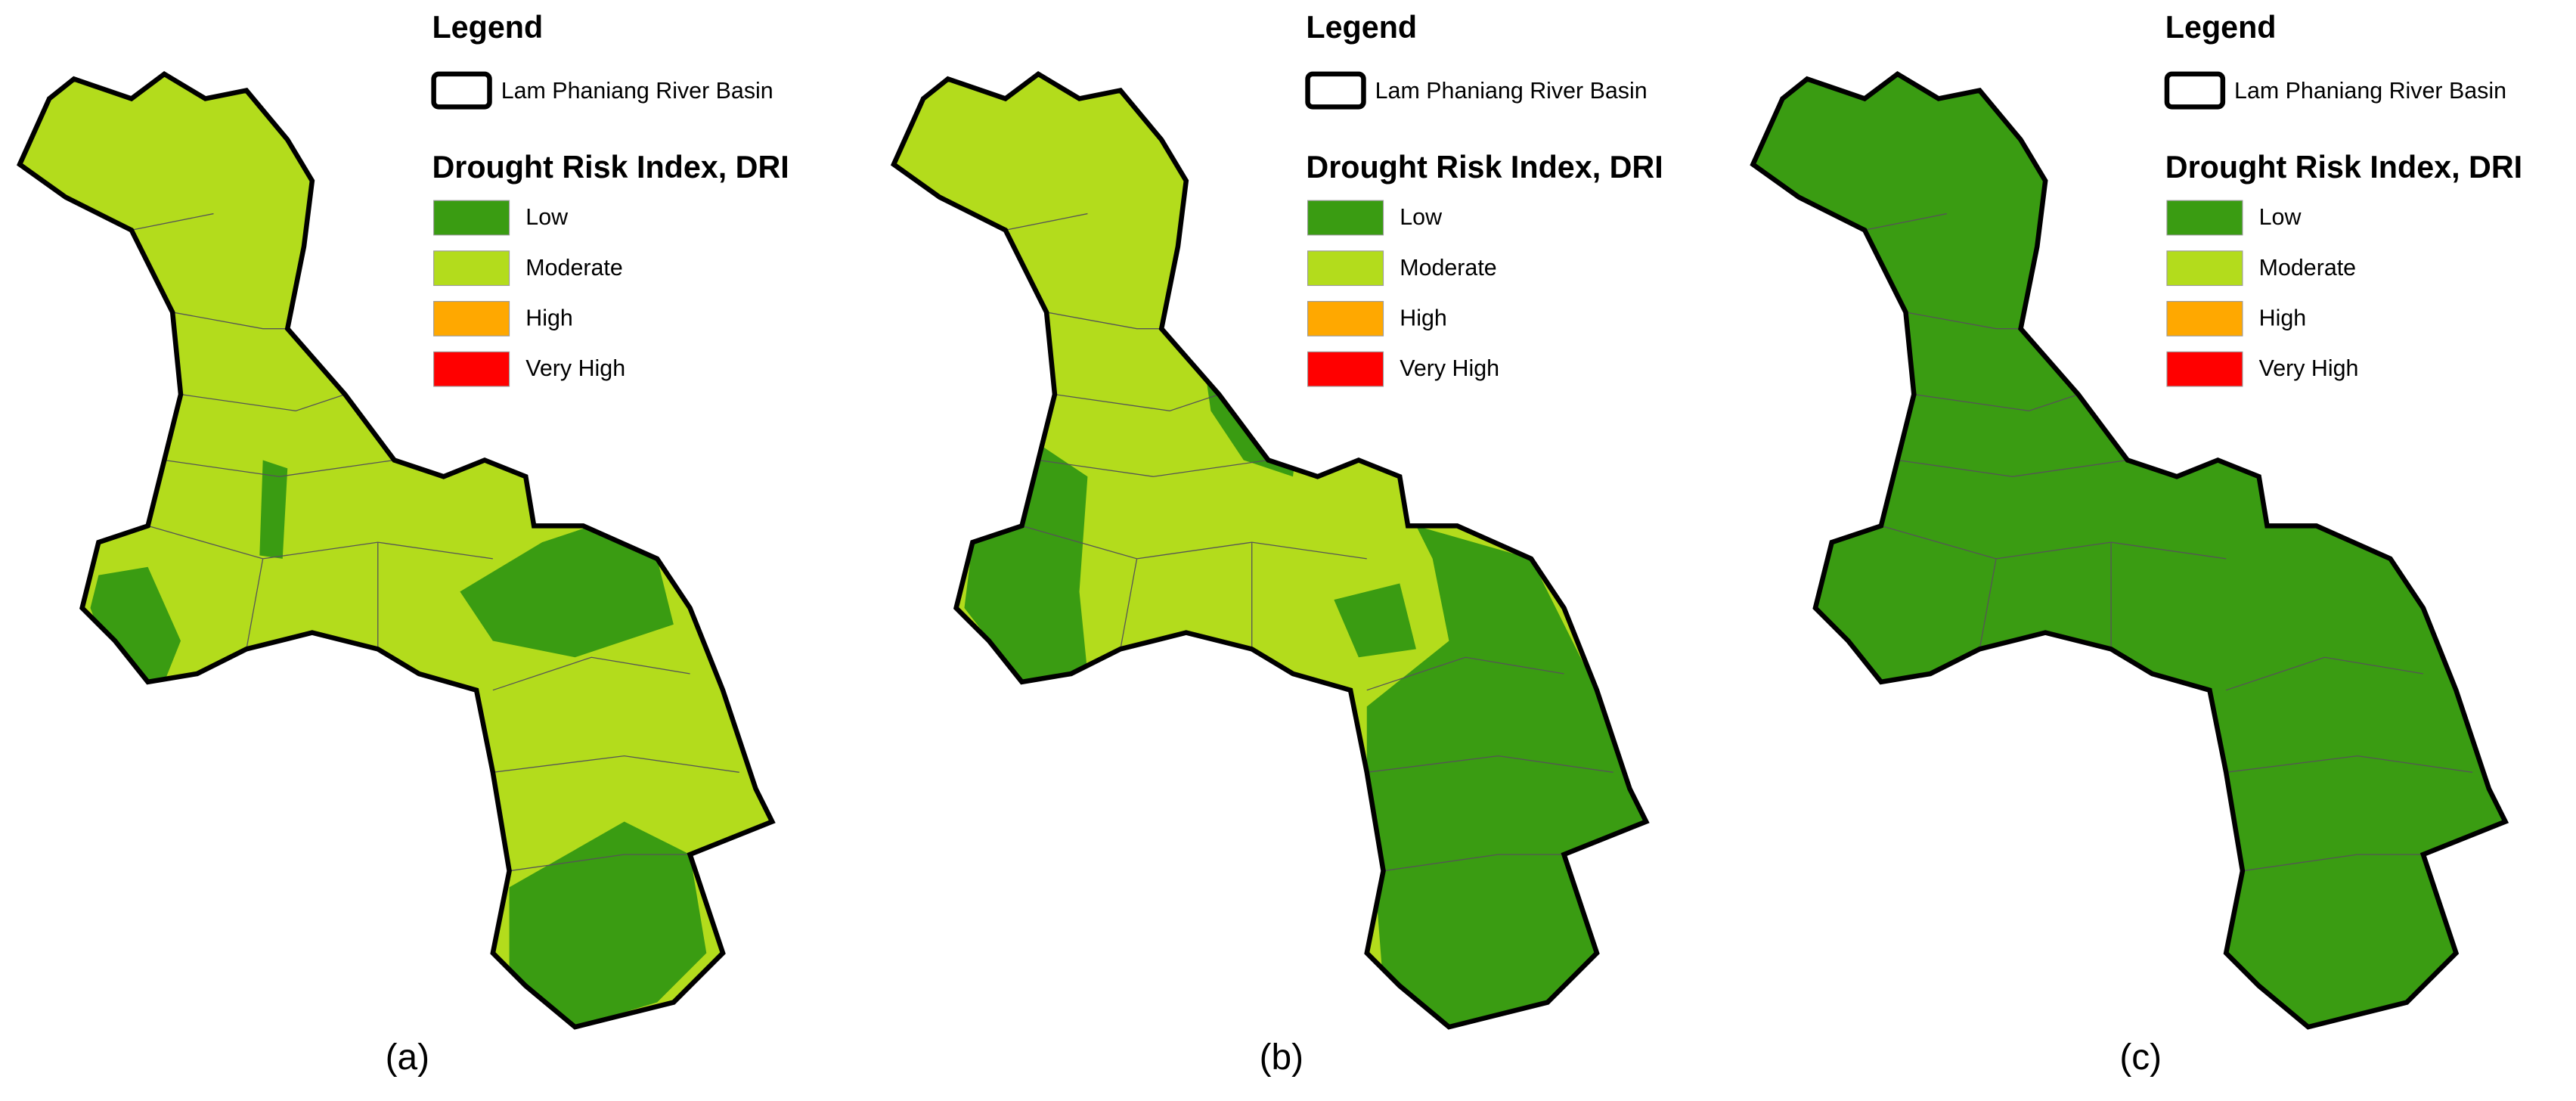  Describe the element at coordinates (2140, 1057) in the screenshot. I see `caption: (c)` at that location.